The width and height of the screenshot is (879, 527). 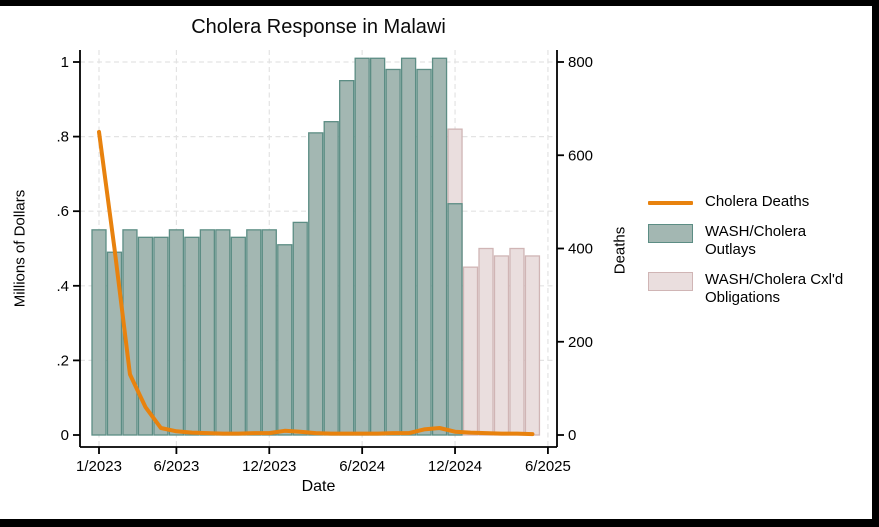 What do you see at coordinates (620, 250) in the screenshot?
I see `right-axis-title: Deaths` at bounding box center [620, 250].